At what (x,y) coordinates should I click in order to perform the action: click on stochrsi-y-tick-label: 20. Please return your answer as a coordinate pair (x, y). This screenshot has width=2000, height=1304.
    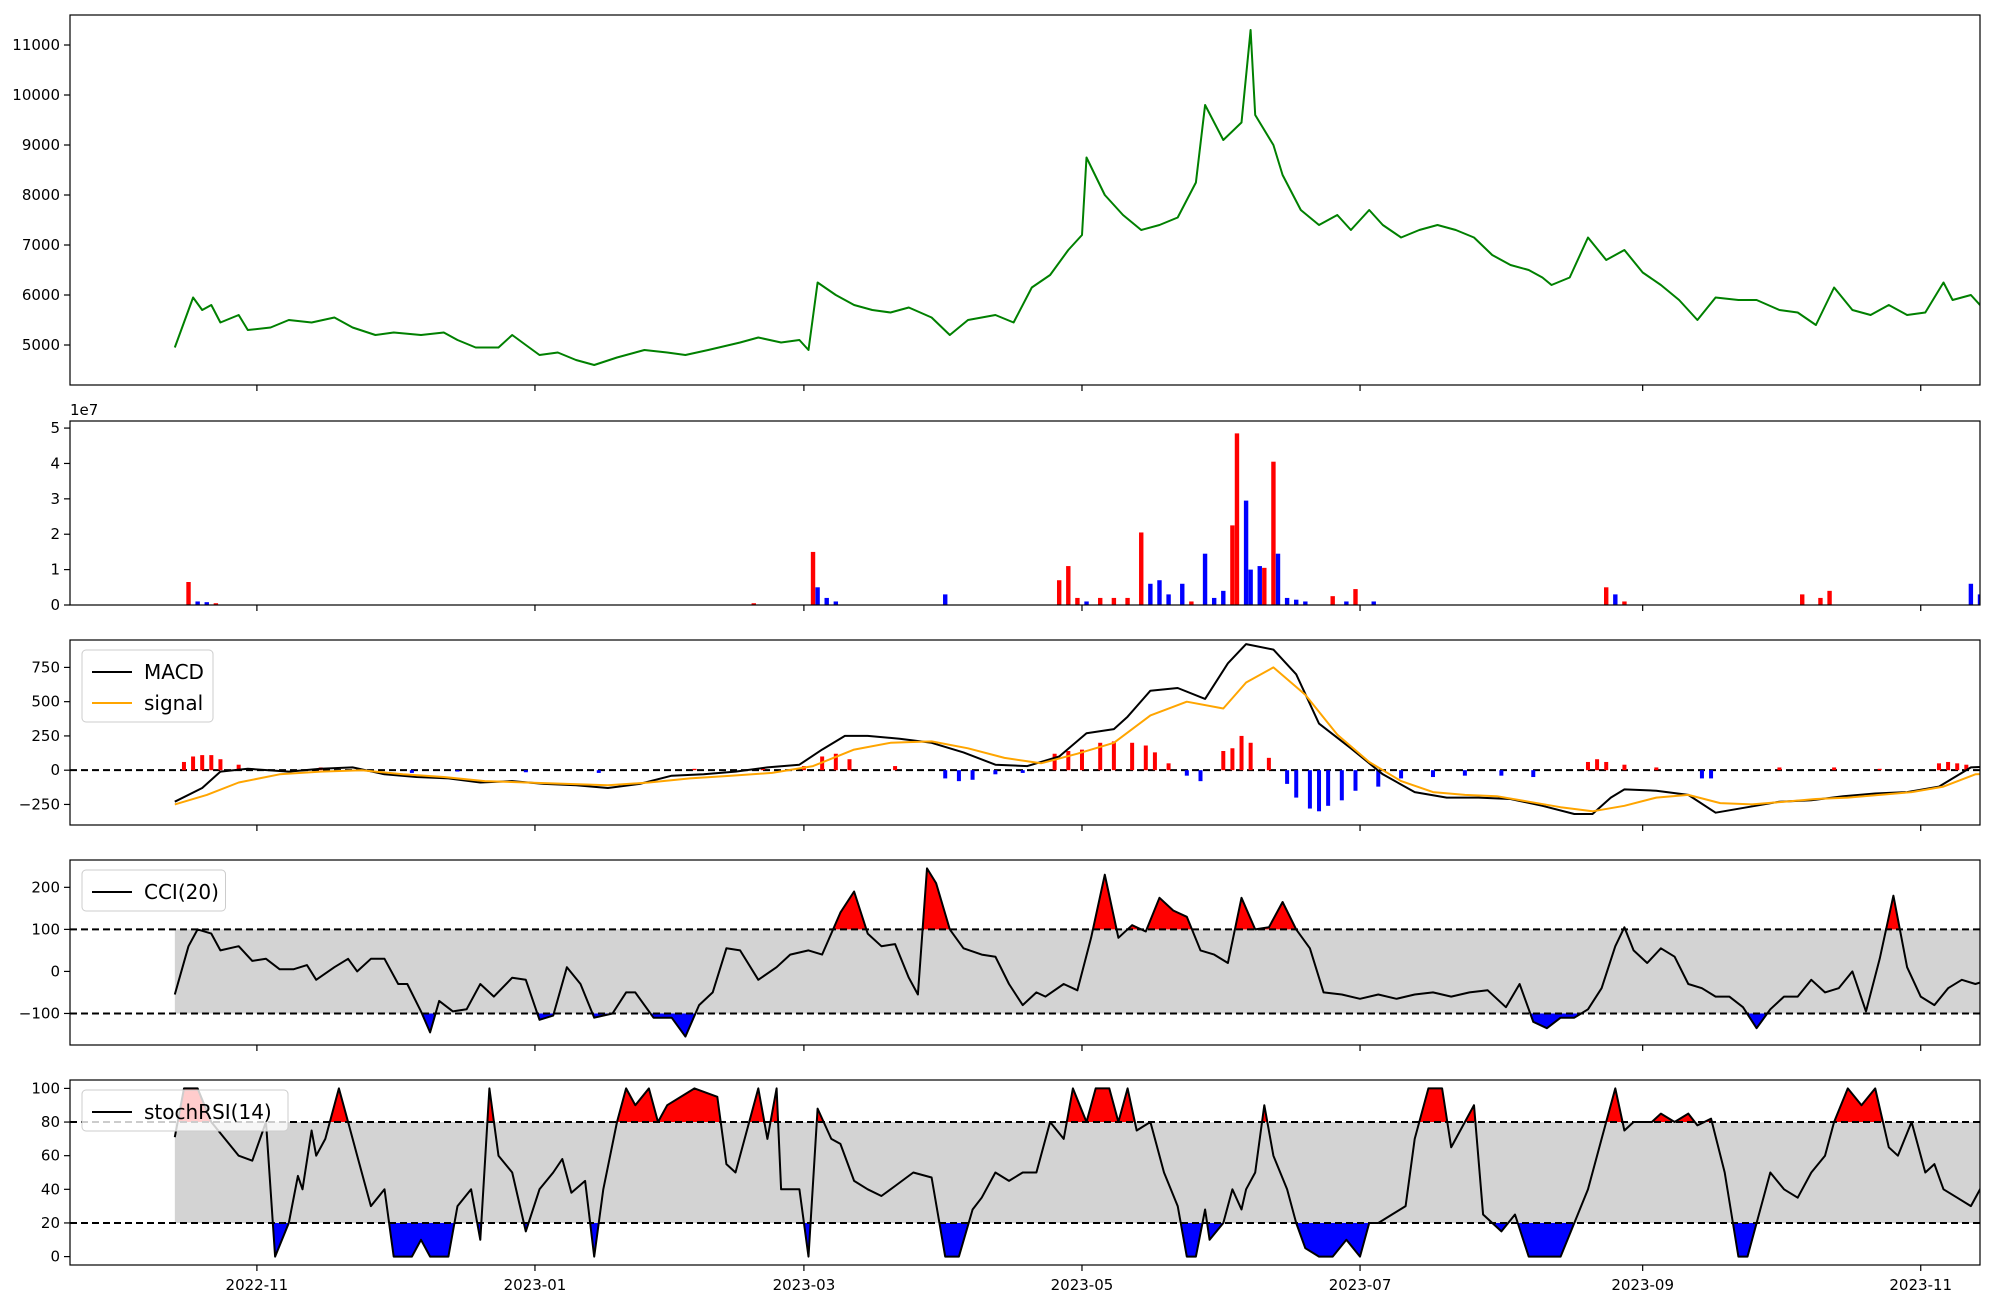
    Looking at the image, I should click on (50, 1223).